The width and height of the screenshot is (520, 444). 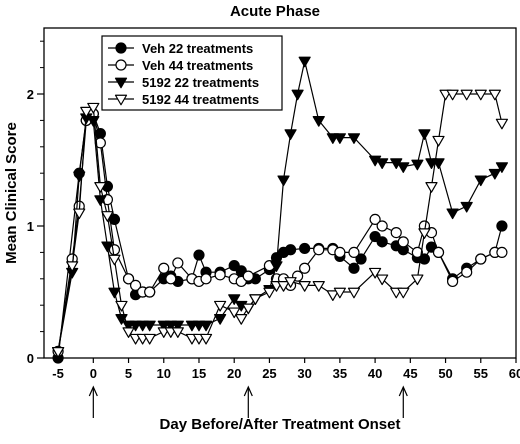 I want to click on y-tick-label: 1, so click(x=30, y=226).